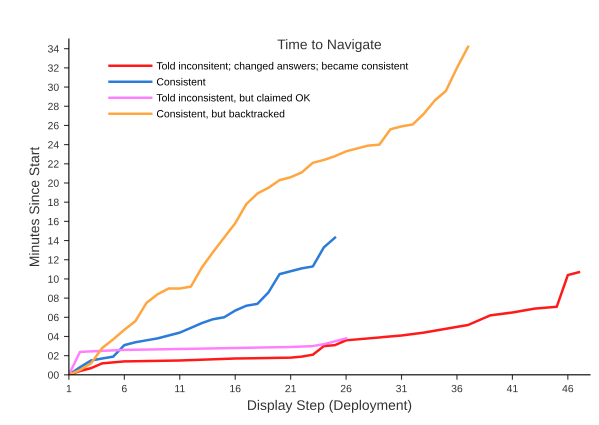 The image size is (599, 425). Describe the element at coordinates (346, 388) in the screenshot. I see `x-tick-label: 26` at that location.